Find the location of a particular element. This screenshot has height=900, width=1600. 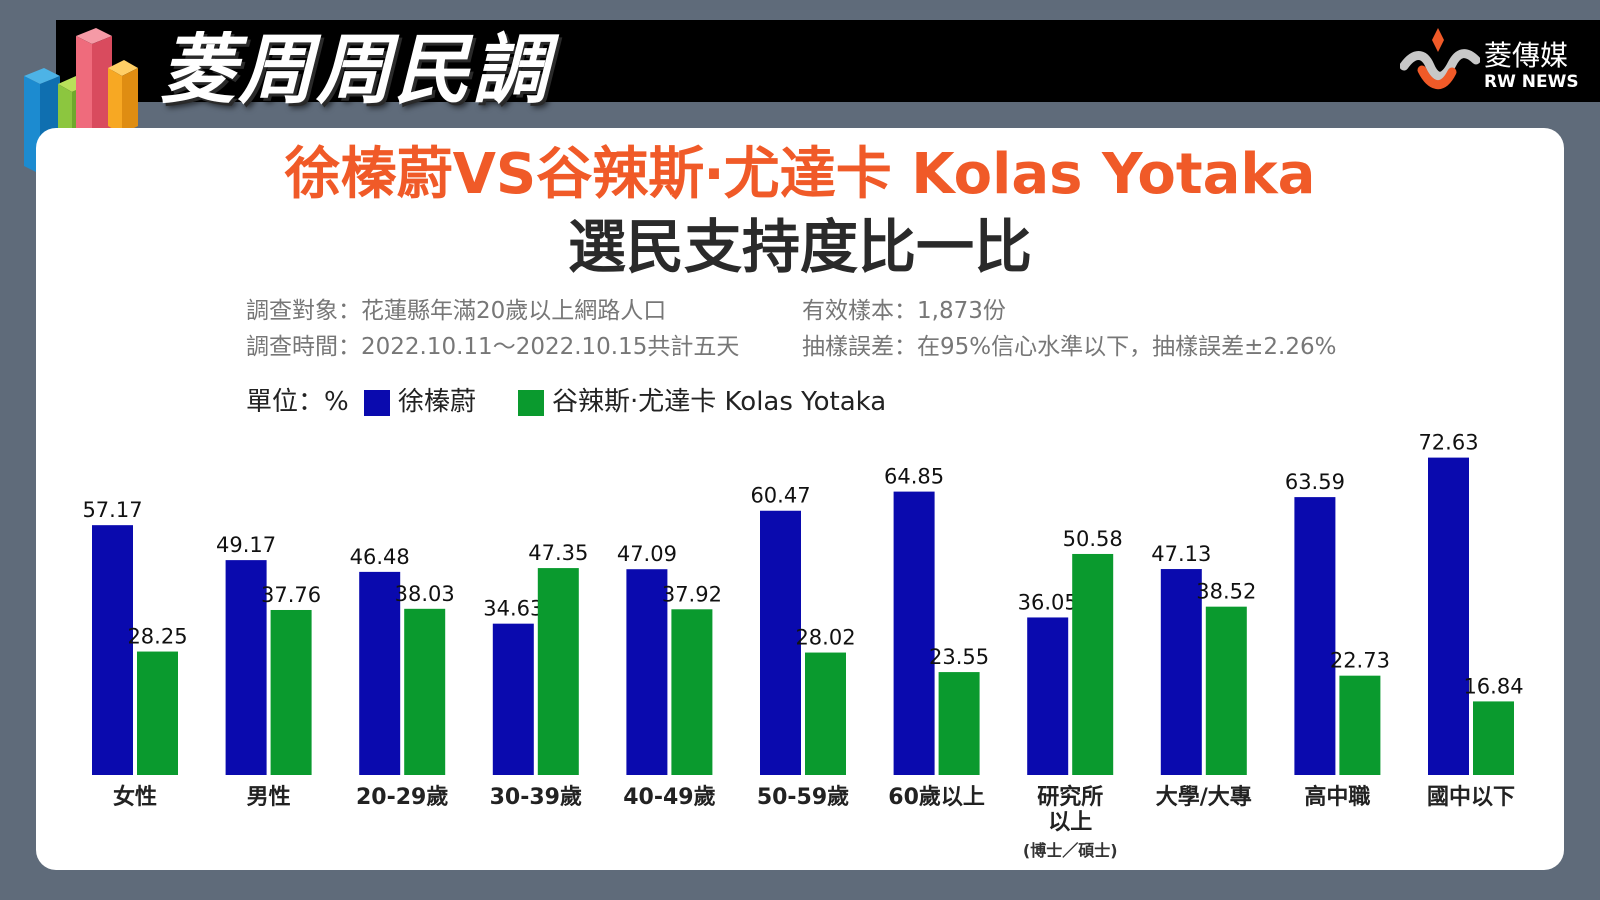

category-label: 30-39歲 is located at coordinates (536, 797).